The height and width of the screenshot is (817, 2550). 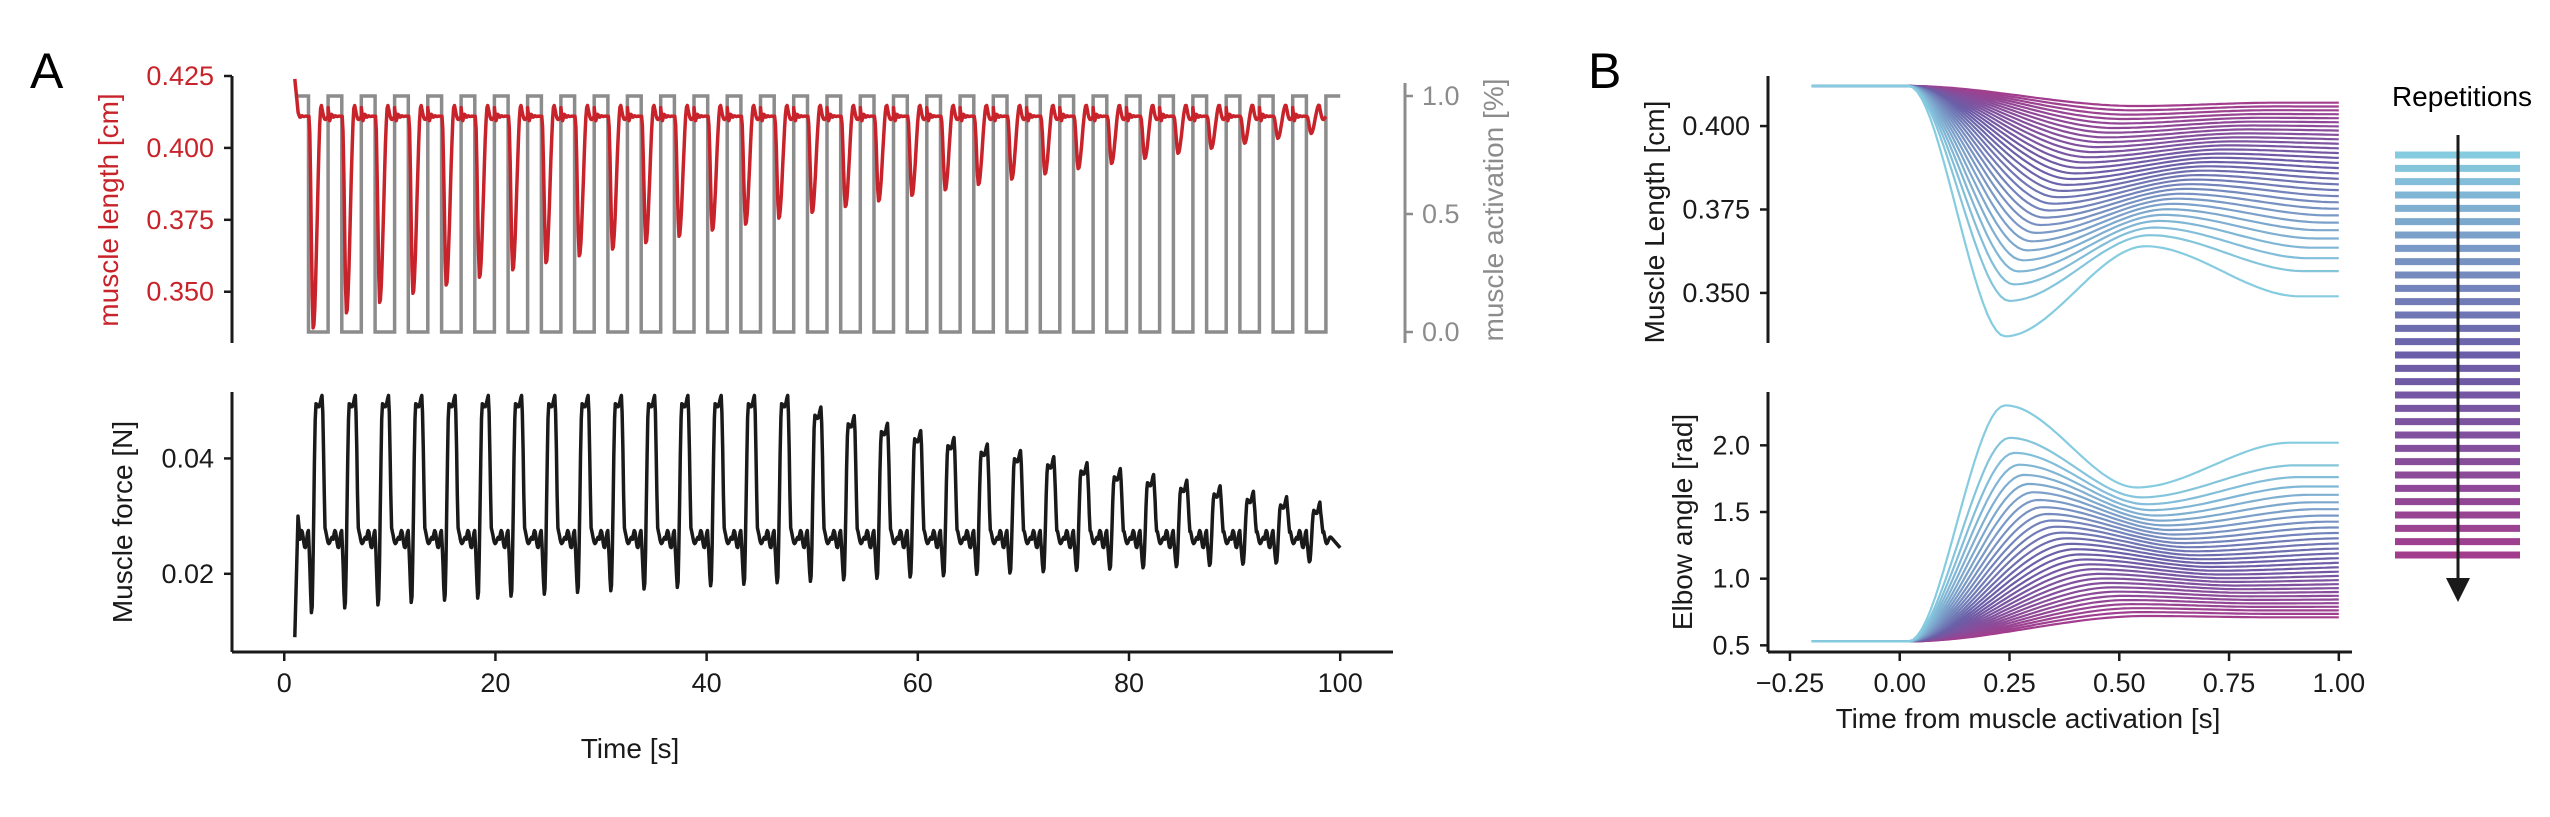 I want to click on chart-b-top: 0.350 0.375 0.400 Muscle Length [cm], so click(x=1989, y=209).